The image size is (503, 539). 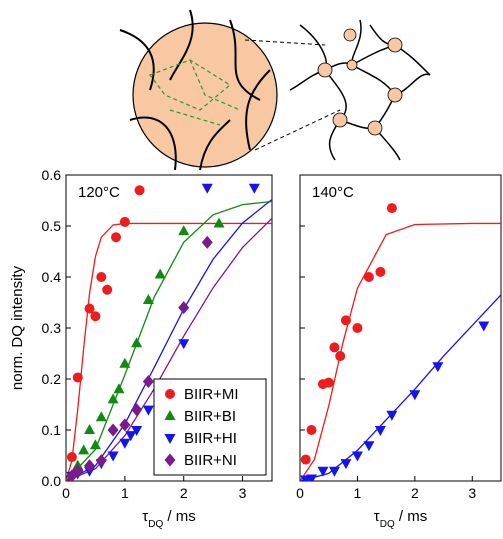 What do you see at coordinates (333, 192) in the screenshot?
I see `annotation: 140°C` at bounding box center [333, 192].